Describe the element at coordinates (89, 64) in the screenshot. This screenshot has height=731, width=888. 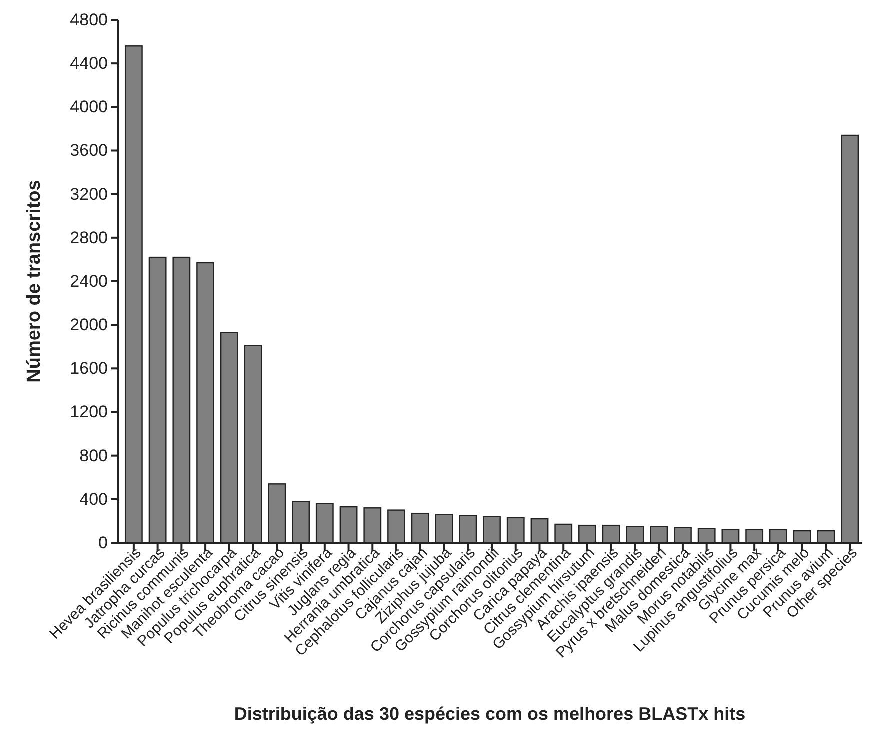
I see `y-tick-label: 4400` at that location.